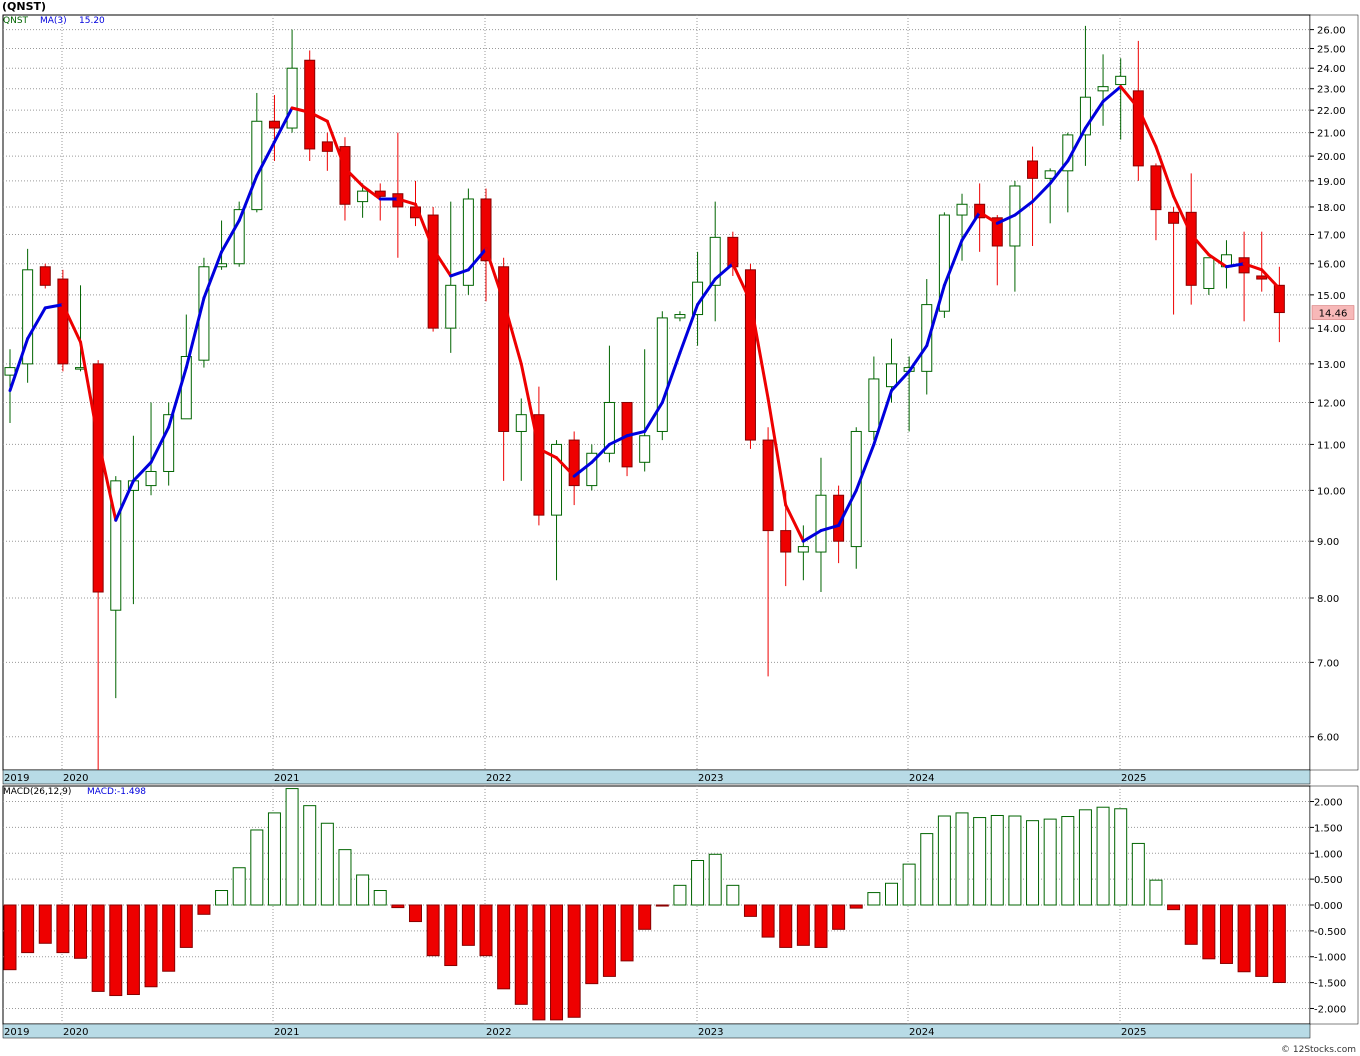  I want to click on price-tick-label: 12.00, so click(1331, 403).